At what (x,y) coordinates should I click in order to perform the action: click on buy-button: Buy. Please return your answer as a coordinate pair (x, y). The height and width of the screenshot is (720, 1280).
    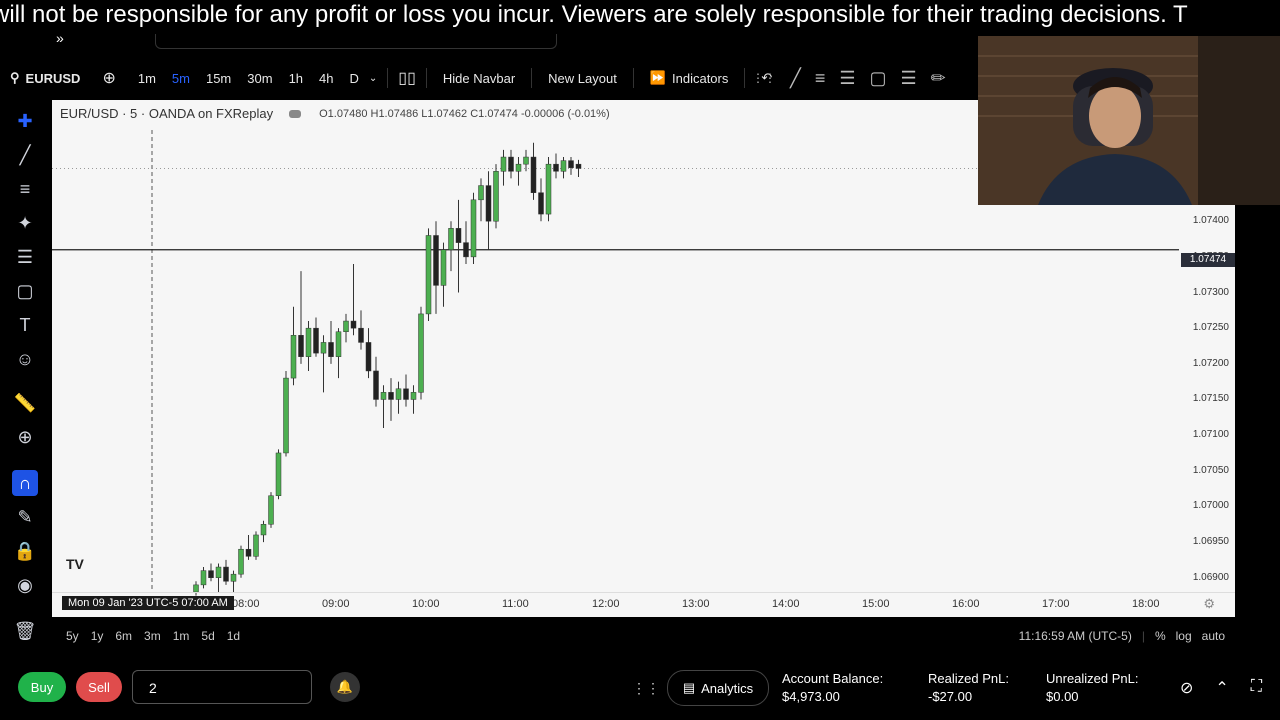
    Looking at the image, I should click on (42, 687).